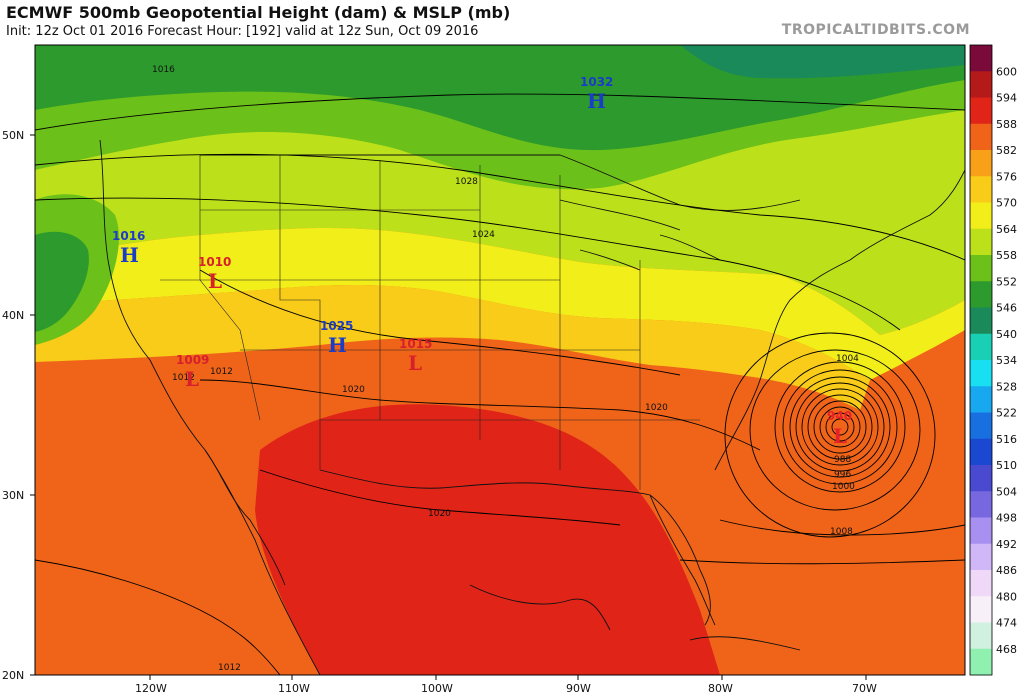  What do you see at coordinates (720, 688) in the screenshot?
I see `lon-label: 80W` at bounding box center [720, 688].